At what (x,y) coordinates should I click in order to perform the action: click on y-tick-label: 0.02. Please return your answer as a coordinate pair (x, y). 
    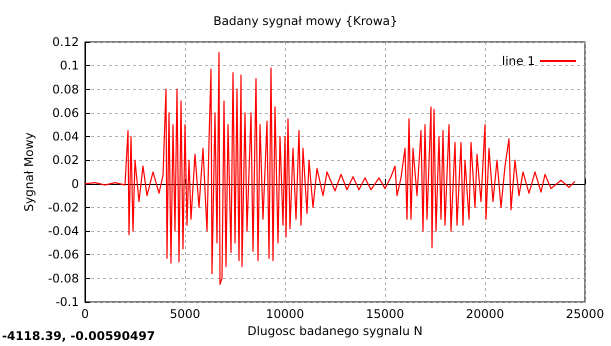
    Looking at the image, I should click on (65, 160).